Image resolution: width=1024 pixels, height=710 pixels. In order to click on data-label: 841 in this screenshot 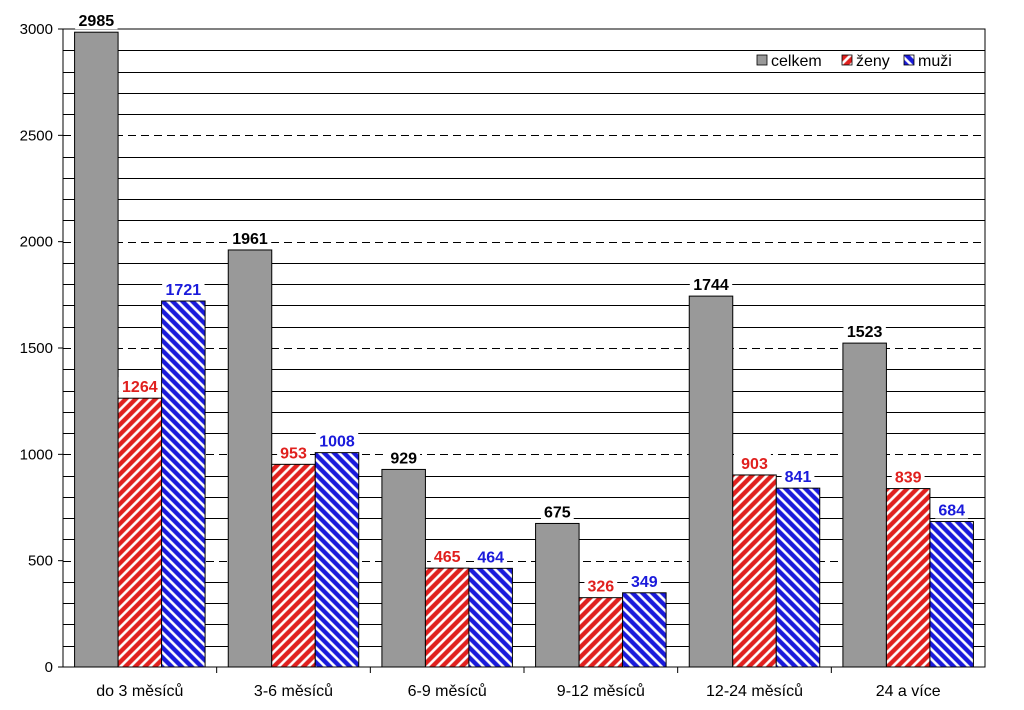, I will do `click(798, 477)`.